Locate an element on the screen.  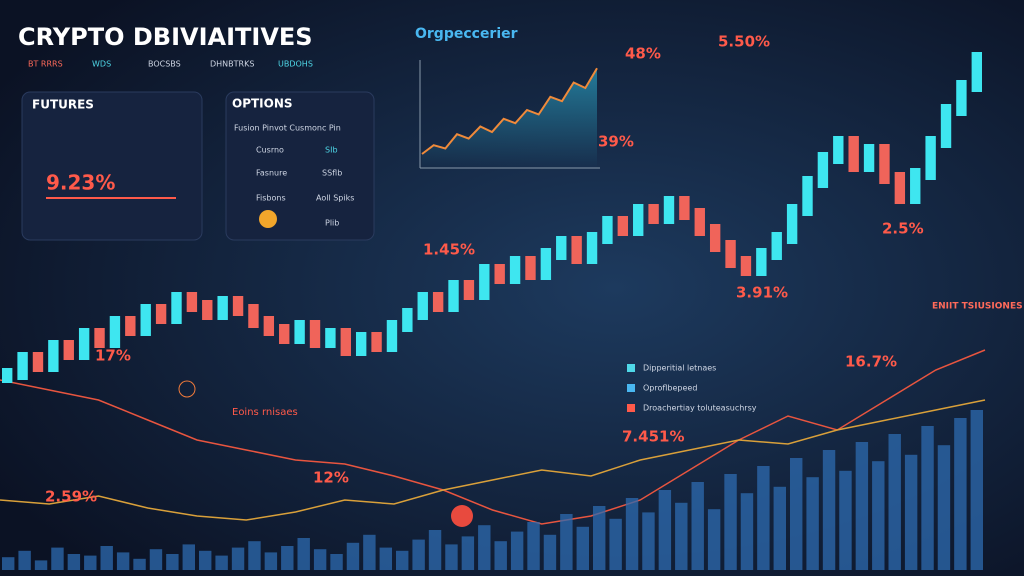
panel-title: OPTIONS is located at coordinates (262, 104).